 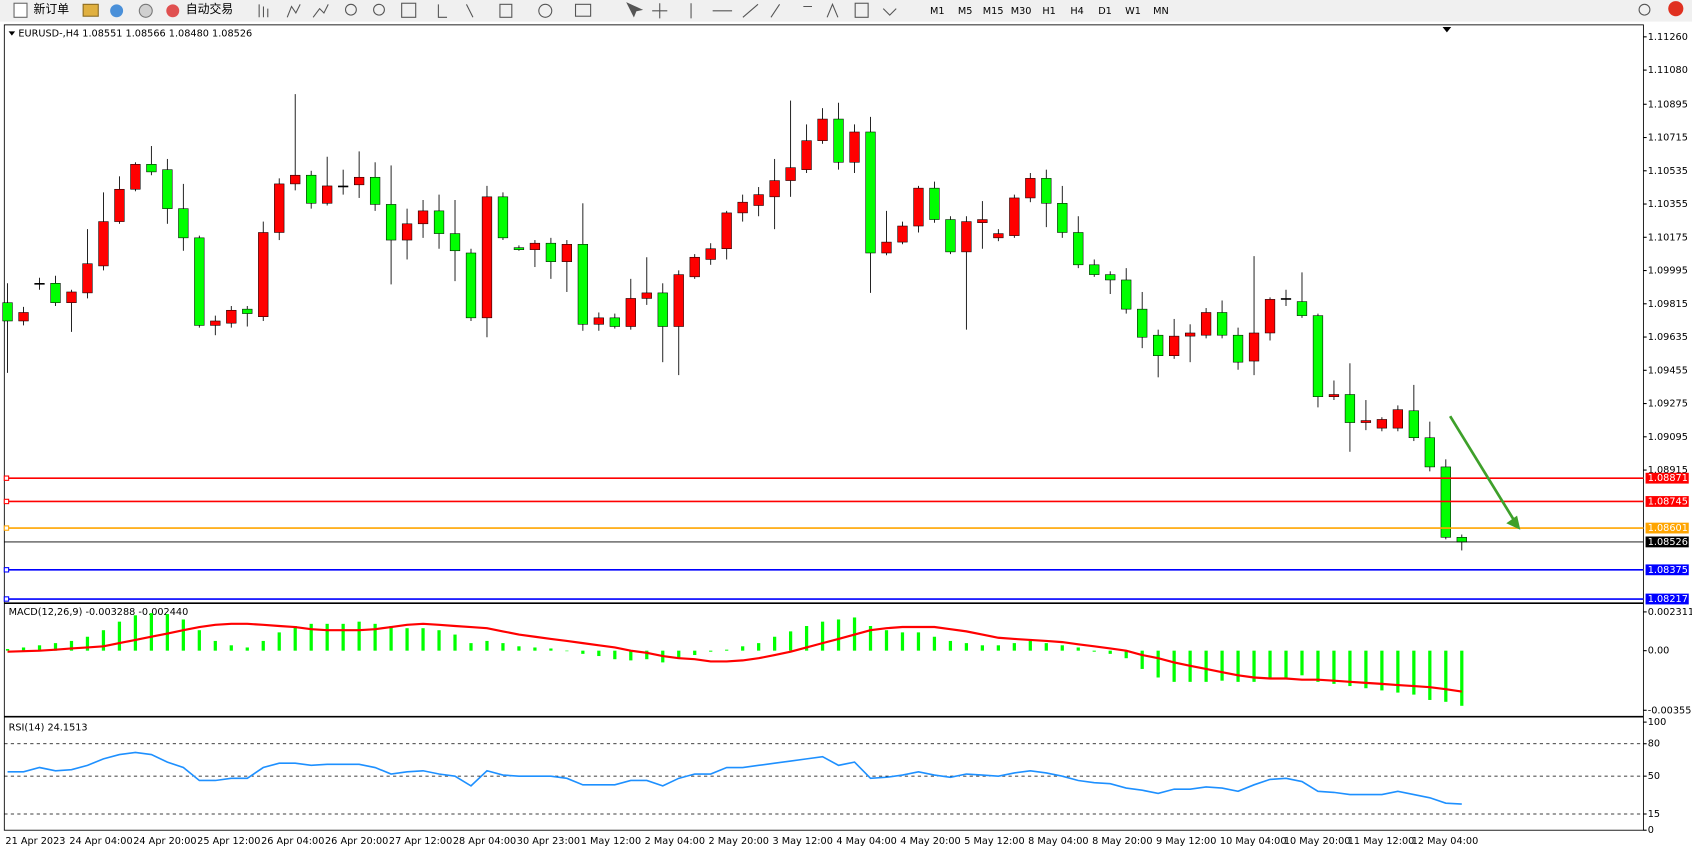 What do you see at coordinates (506, 10) in the screenshot?
I see `indicator-icon` at bounding box center [506, 10].